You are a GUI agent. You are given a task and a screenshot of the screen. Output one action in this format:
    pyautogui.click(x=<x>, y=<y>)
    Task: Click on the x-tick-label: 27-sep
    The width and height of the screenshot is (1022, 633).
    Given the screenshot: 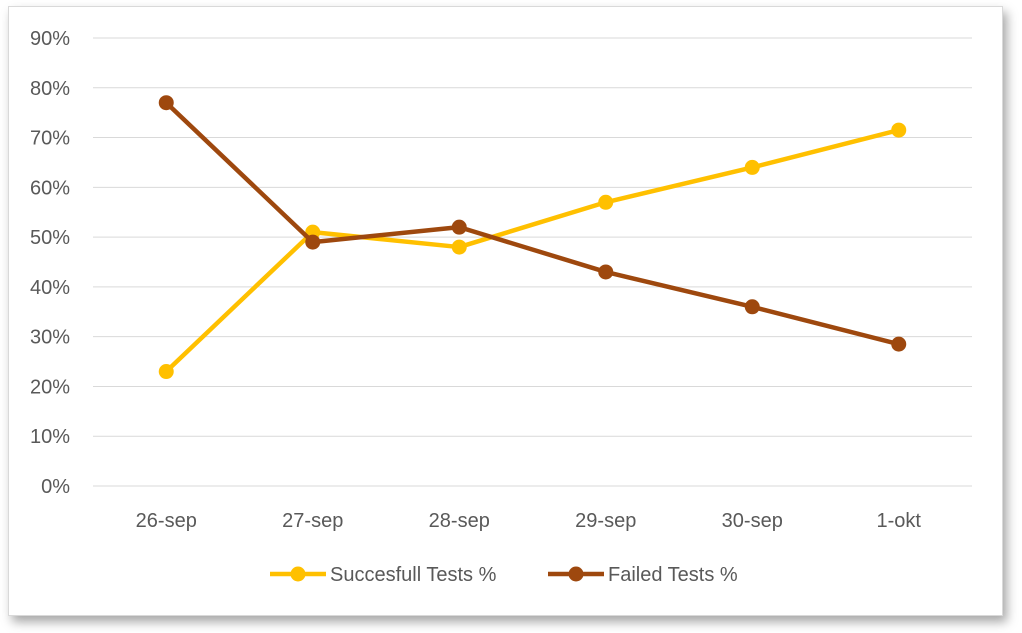 What is the action you would take?
    pyautogui.click(x=312, y=521)
    